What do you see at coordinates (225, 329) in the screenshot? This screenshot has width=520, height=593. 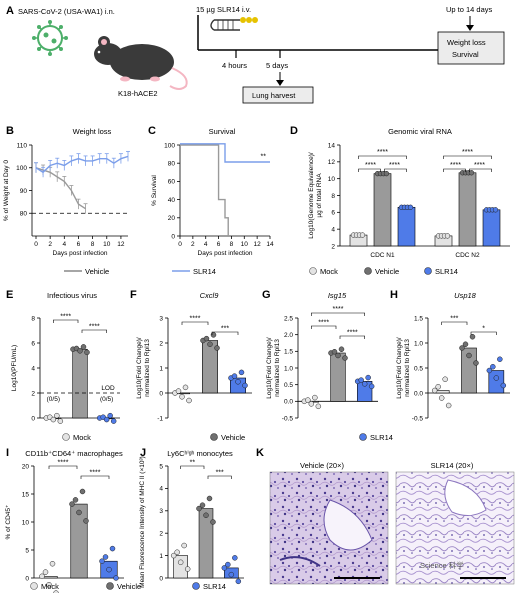 I see `panel-f-sig-label: ***` at bounding box center [225, 329].